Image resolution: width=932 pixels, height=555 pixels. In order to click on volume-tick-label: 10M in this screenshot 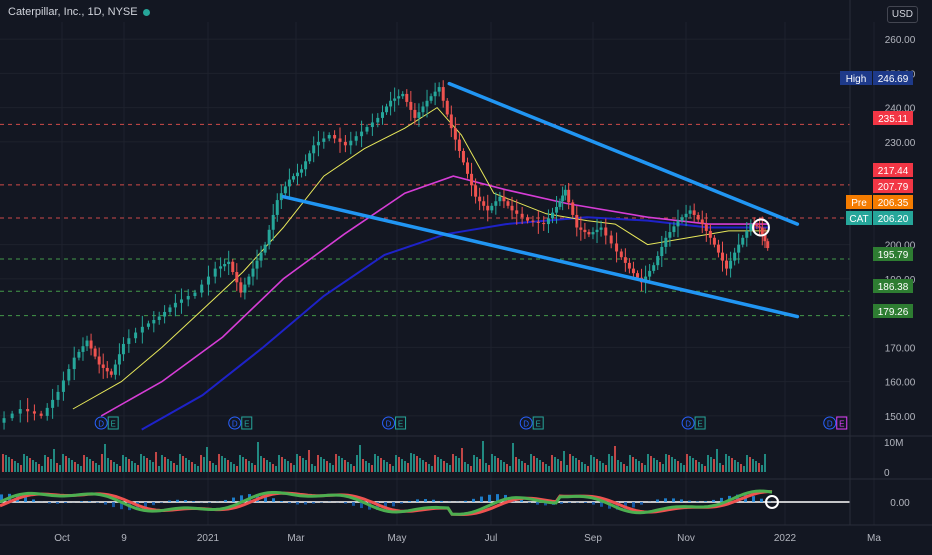, I will do `click(893, 443)`.